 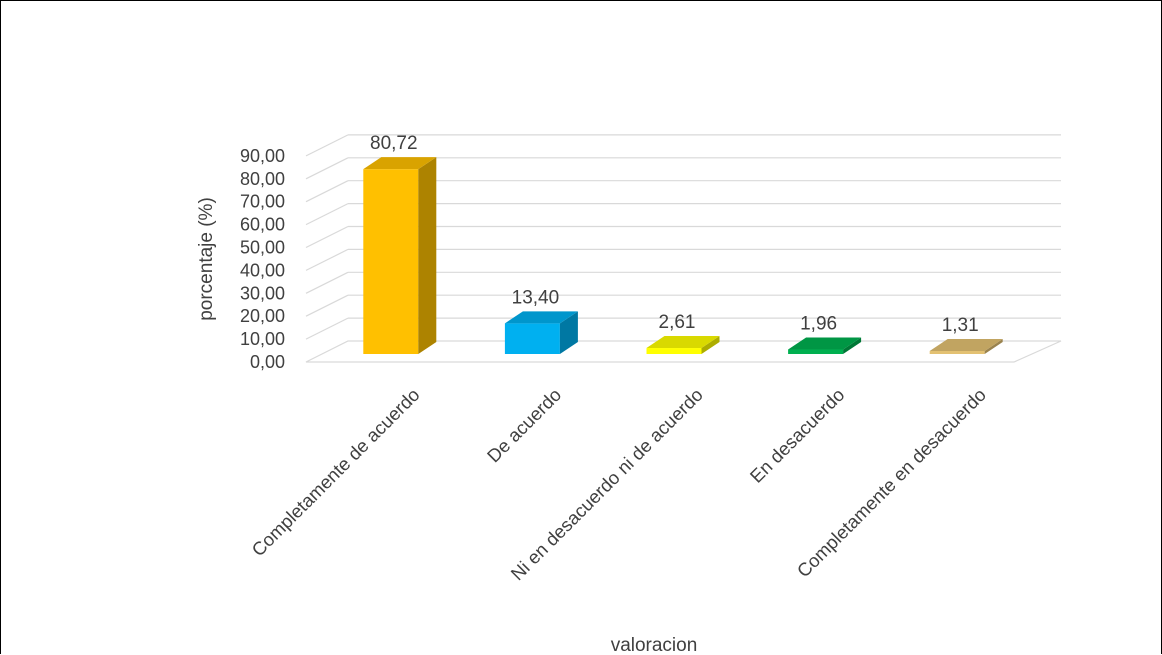 I want to click on data-label: 2,61, so click(x=677, y=322).